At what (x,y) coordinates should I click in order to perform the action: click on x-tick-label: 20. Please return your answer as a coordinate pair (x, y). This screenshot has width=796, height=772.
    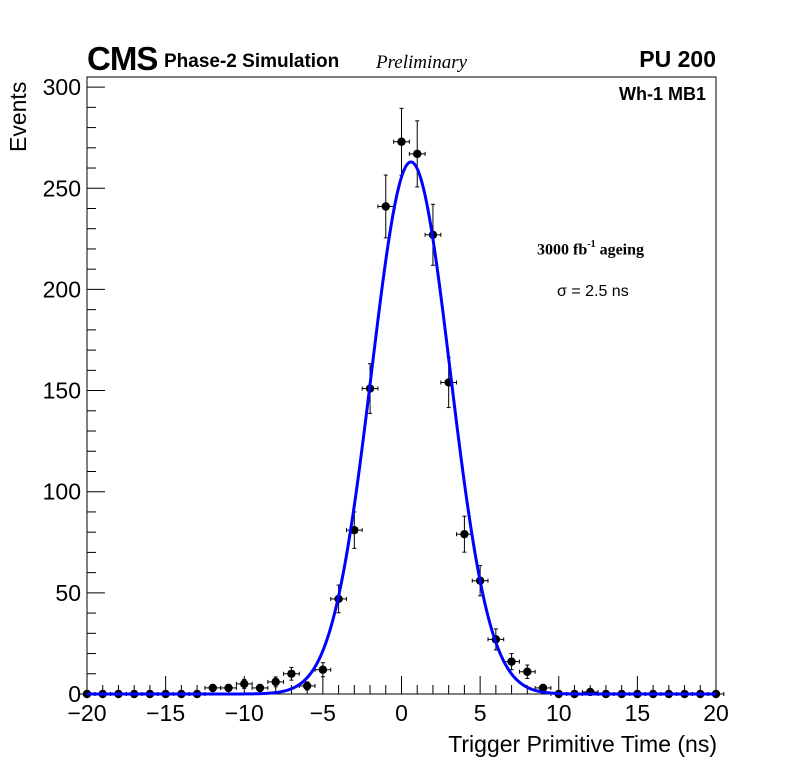
    Looking at the image, I should click on (716, 713).